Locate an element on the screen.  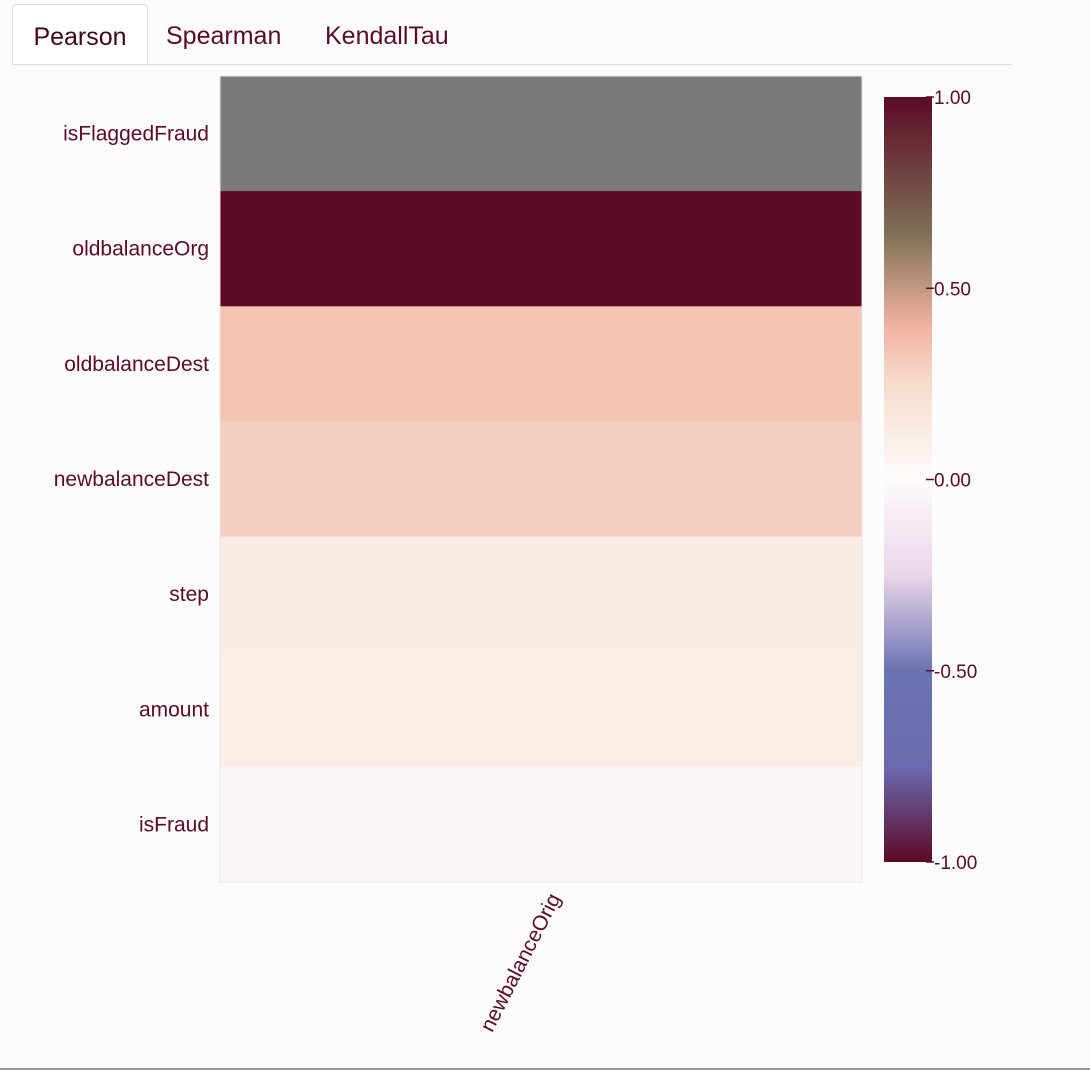
y-tick-label: amount is located at coordinates (174, 709).